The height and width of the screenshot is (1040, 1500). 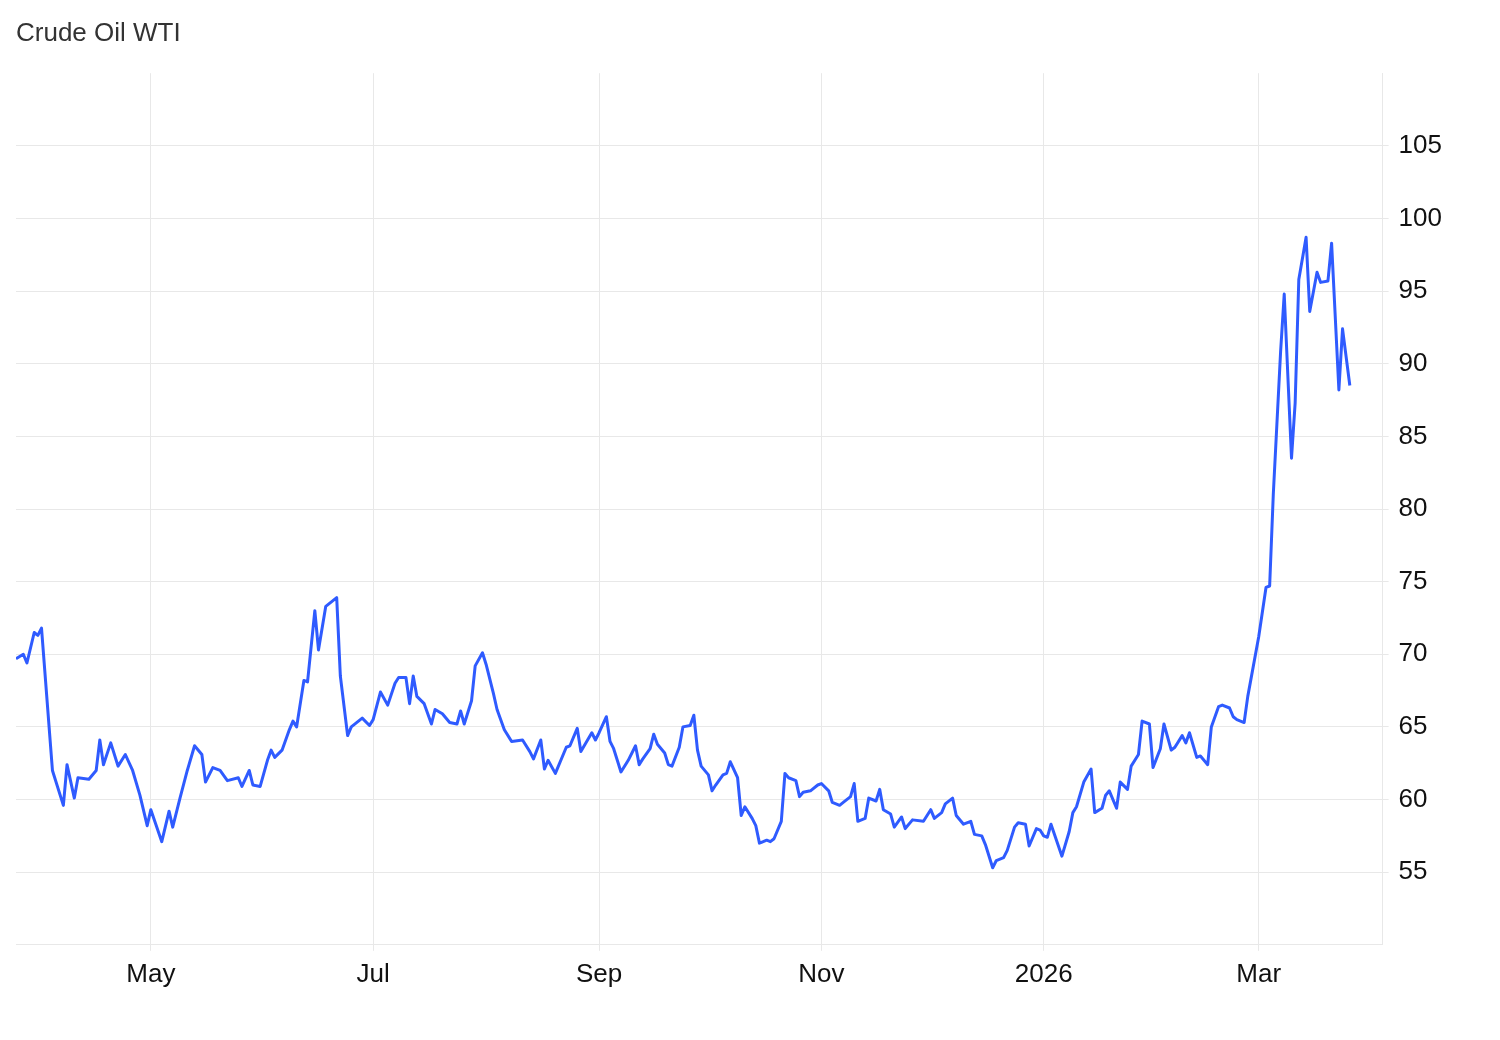 I want to click on y-tick-label: 70, so click(x=1413, y=652).